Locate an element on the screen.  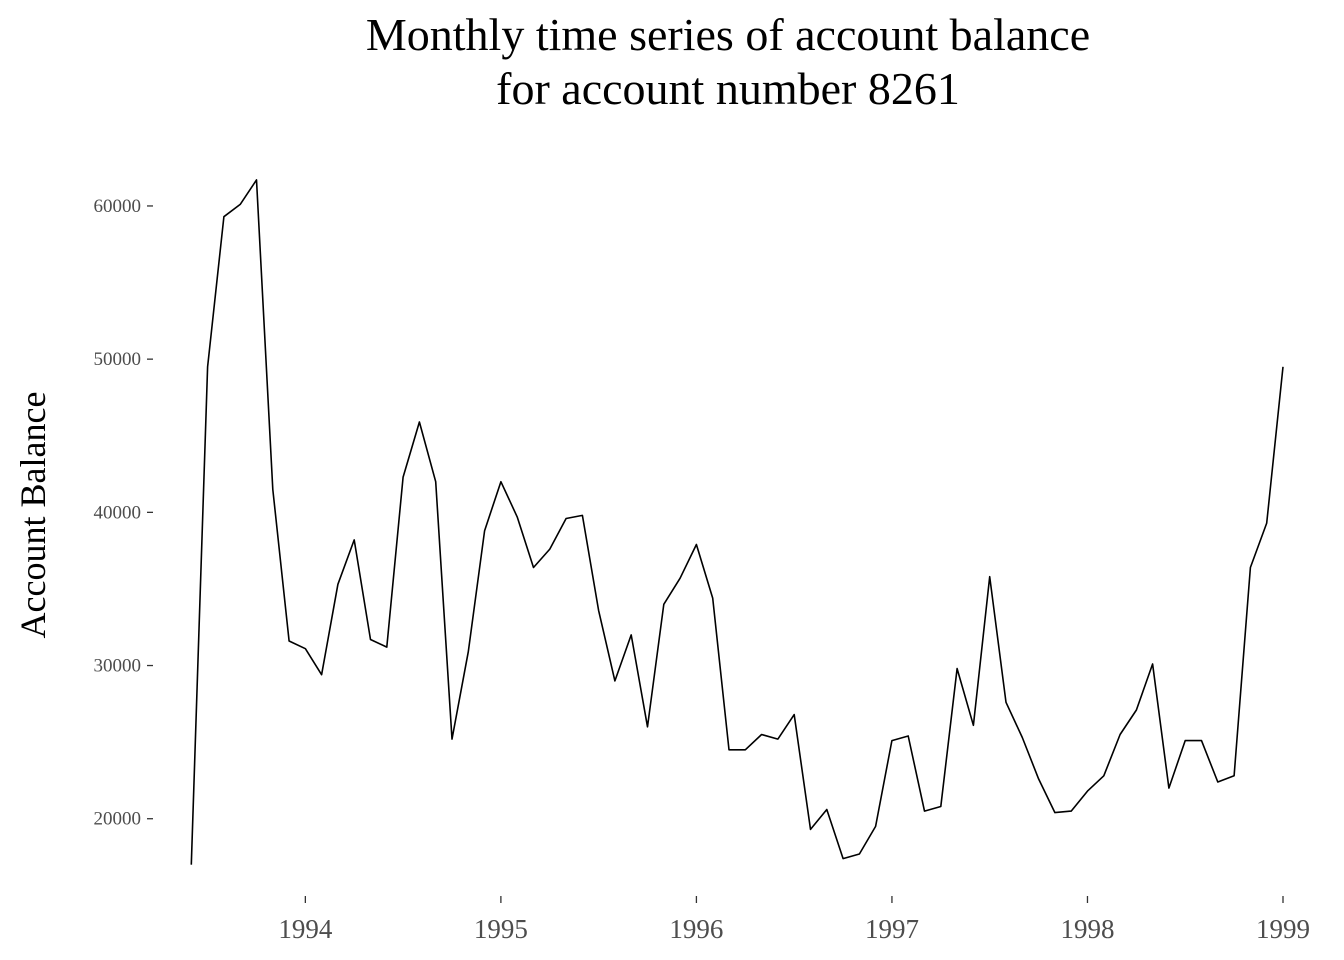
x-tick-label: 1997 is located at coordinates (892, 929).